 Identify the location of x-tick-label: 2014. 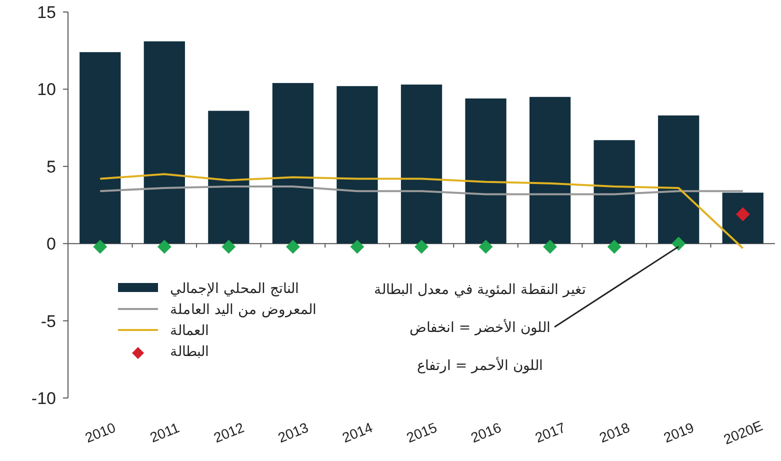
(357, 432).